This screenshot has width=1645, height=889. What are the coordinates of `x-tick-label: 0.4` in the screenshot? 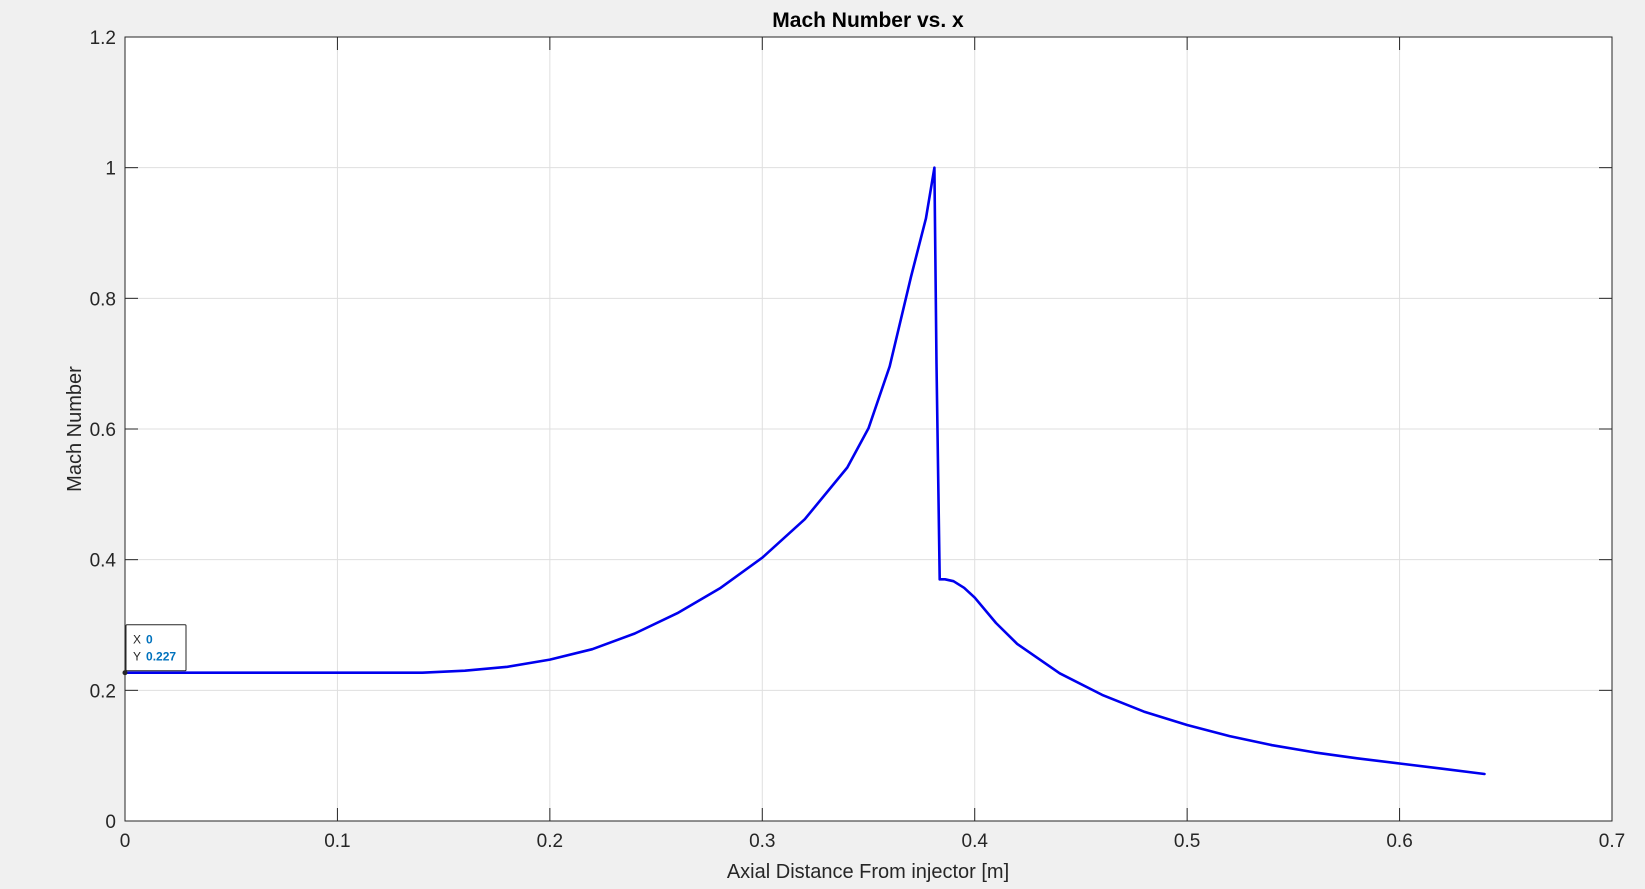 It's located at (975, 841).